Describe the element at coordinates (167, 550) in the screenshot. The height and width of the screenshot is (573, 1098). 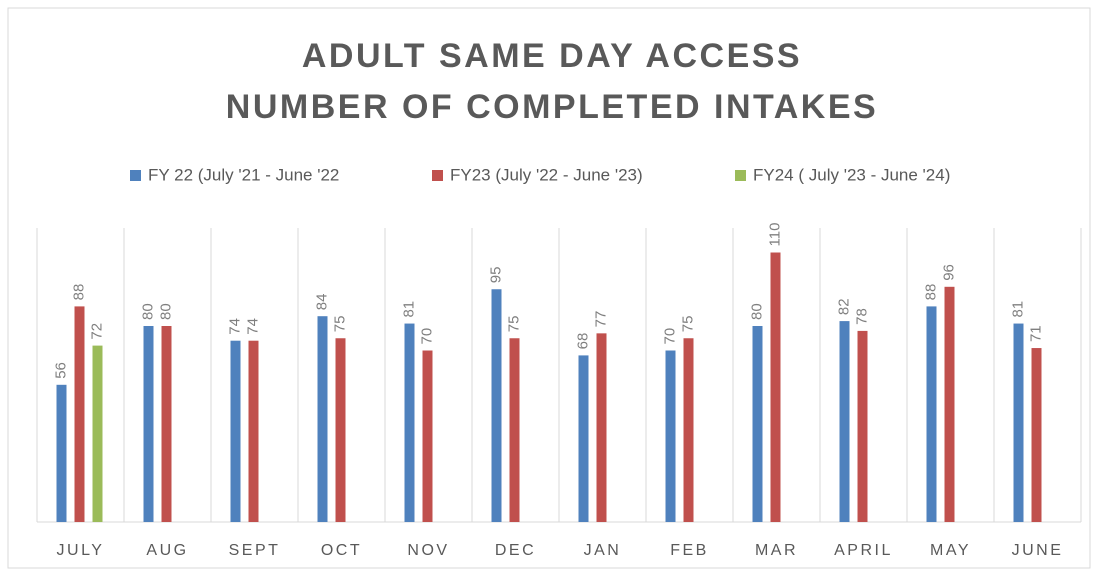
I see `x-tick-label: AUG` at that location.